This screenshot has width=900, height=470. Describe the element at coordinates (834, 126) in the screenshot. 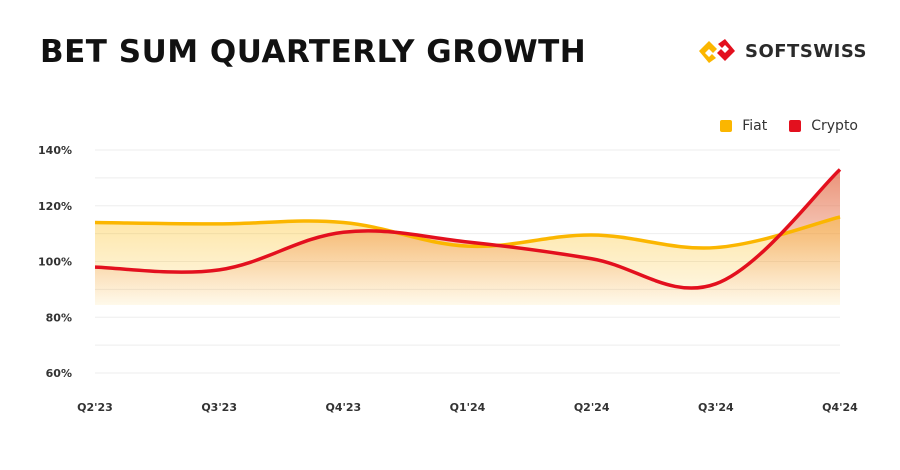

I see `legend-label-crypto: Crypto` at that location.